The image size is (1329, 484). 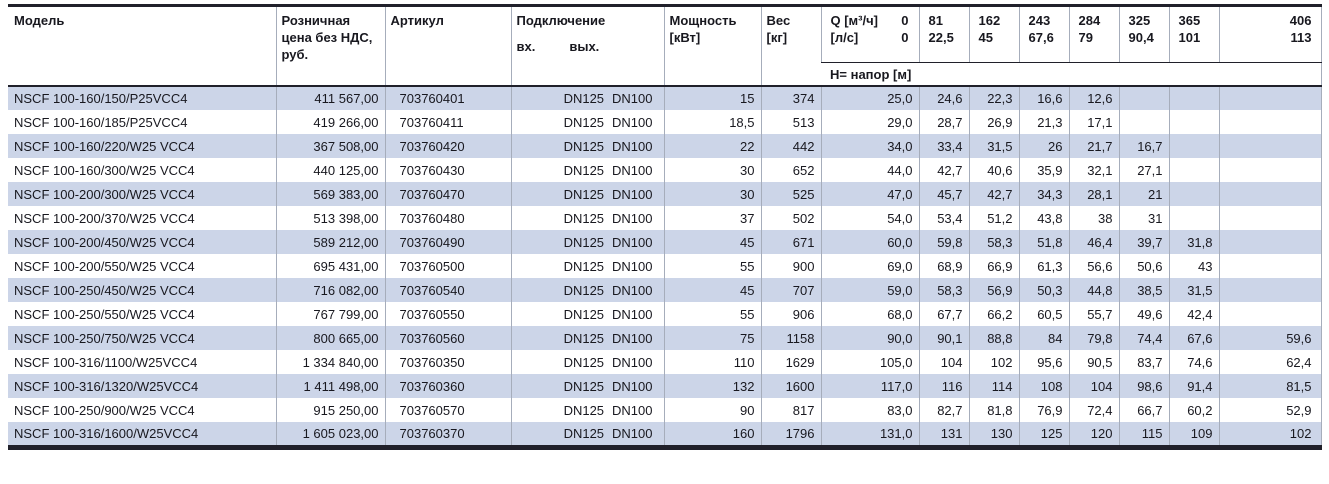 What do you see at coordinates (587, 46) in the screenshot?
I see `col-header-connection: Подключение вх. вых.` at bounding box center [587, 46].